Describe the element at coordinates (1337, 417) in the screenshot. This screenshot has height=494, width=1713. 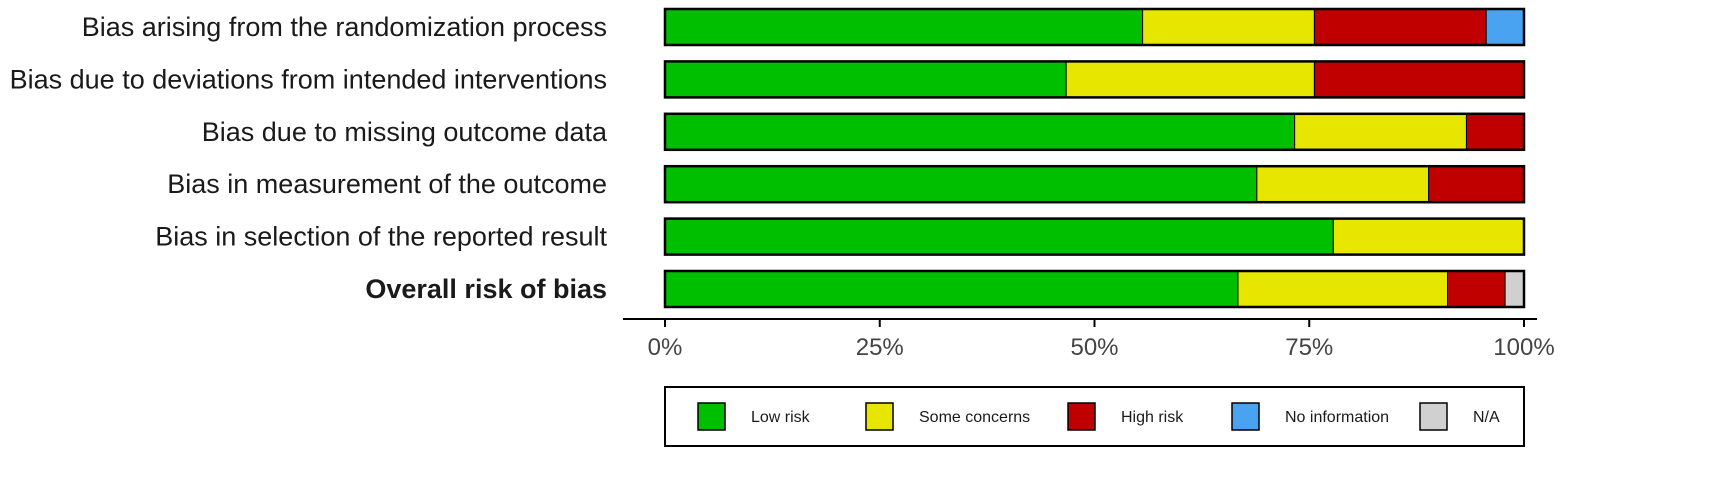
I see `legend-label: No information` at that location.